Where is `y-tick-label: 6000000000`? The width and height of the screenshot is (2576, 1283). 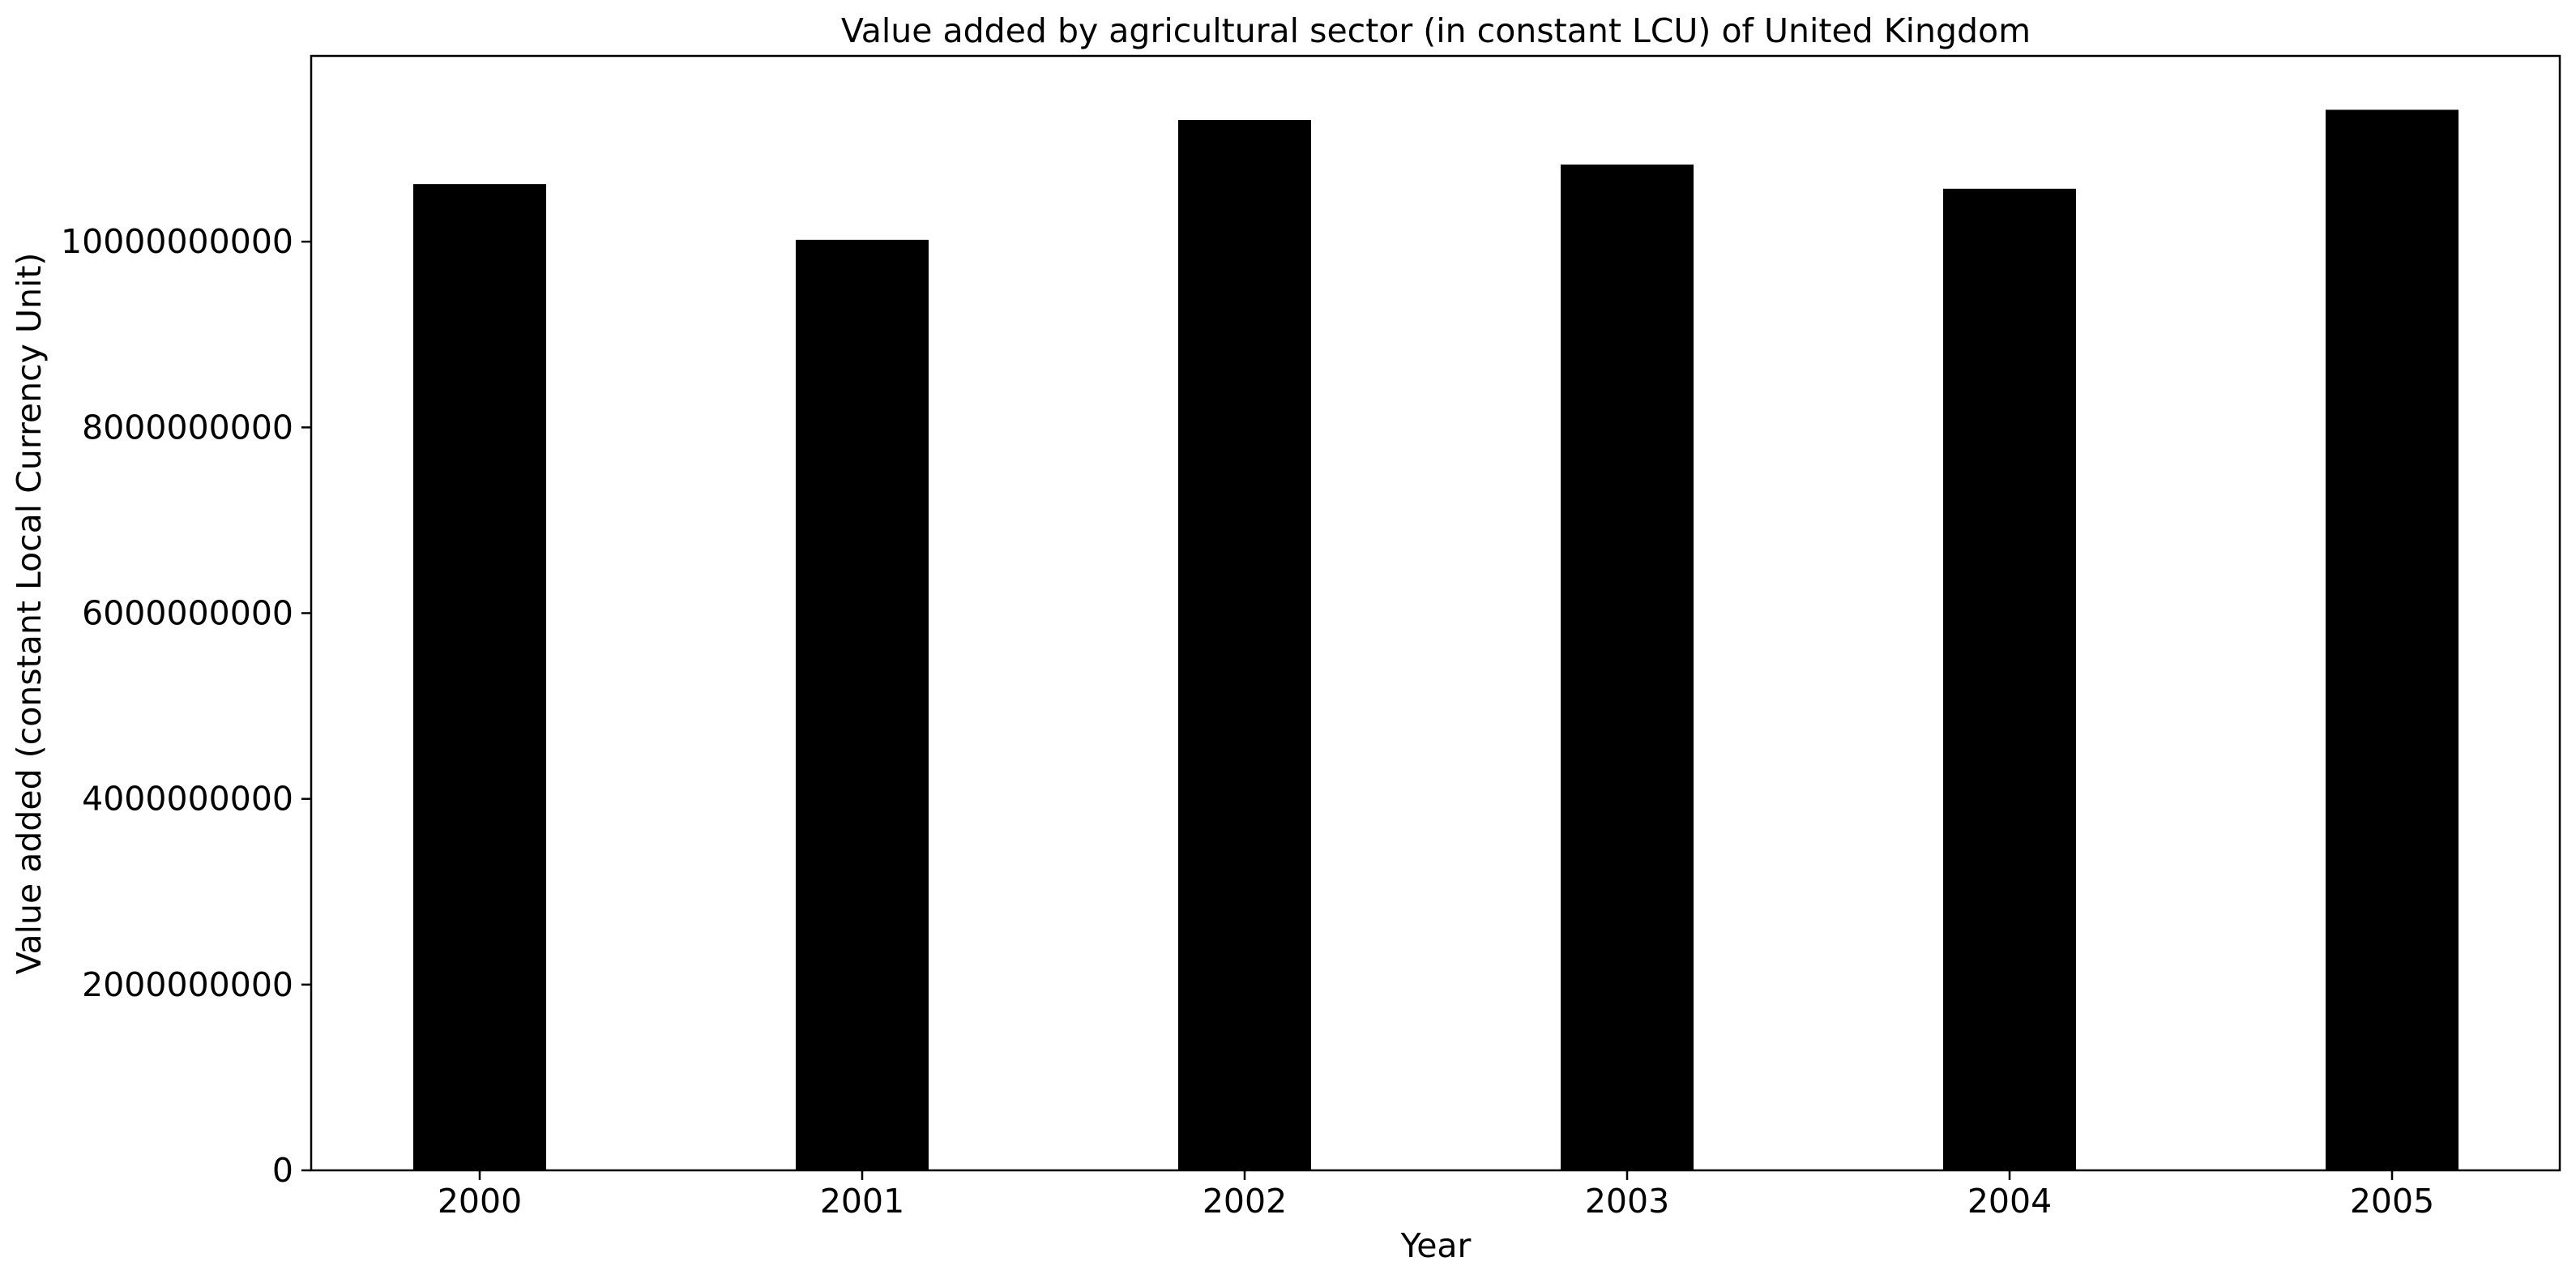
y-tick-label: 6000000000 is located at coordinates (187, 613).